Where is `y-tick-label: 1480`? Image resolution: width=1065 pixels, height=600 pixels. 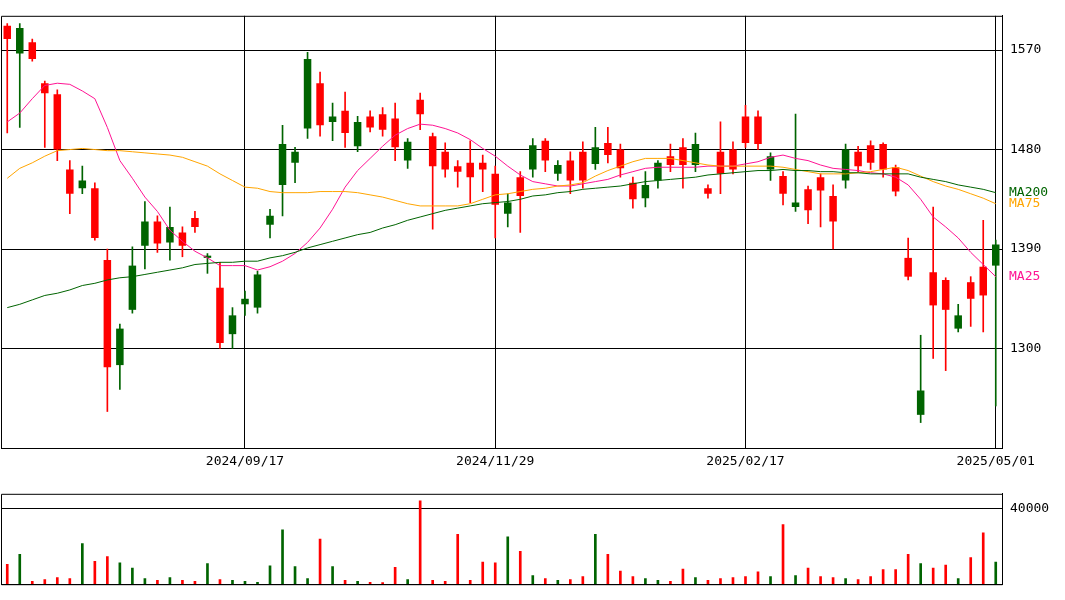 y-tick-label: 1480 is located at coordinates (1026, 148).